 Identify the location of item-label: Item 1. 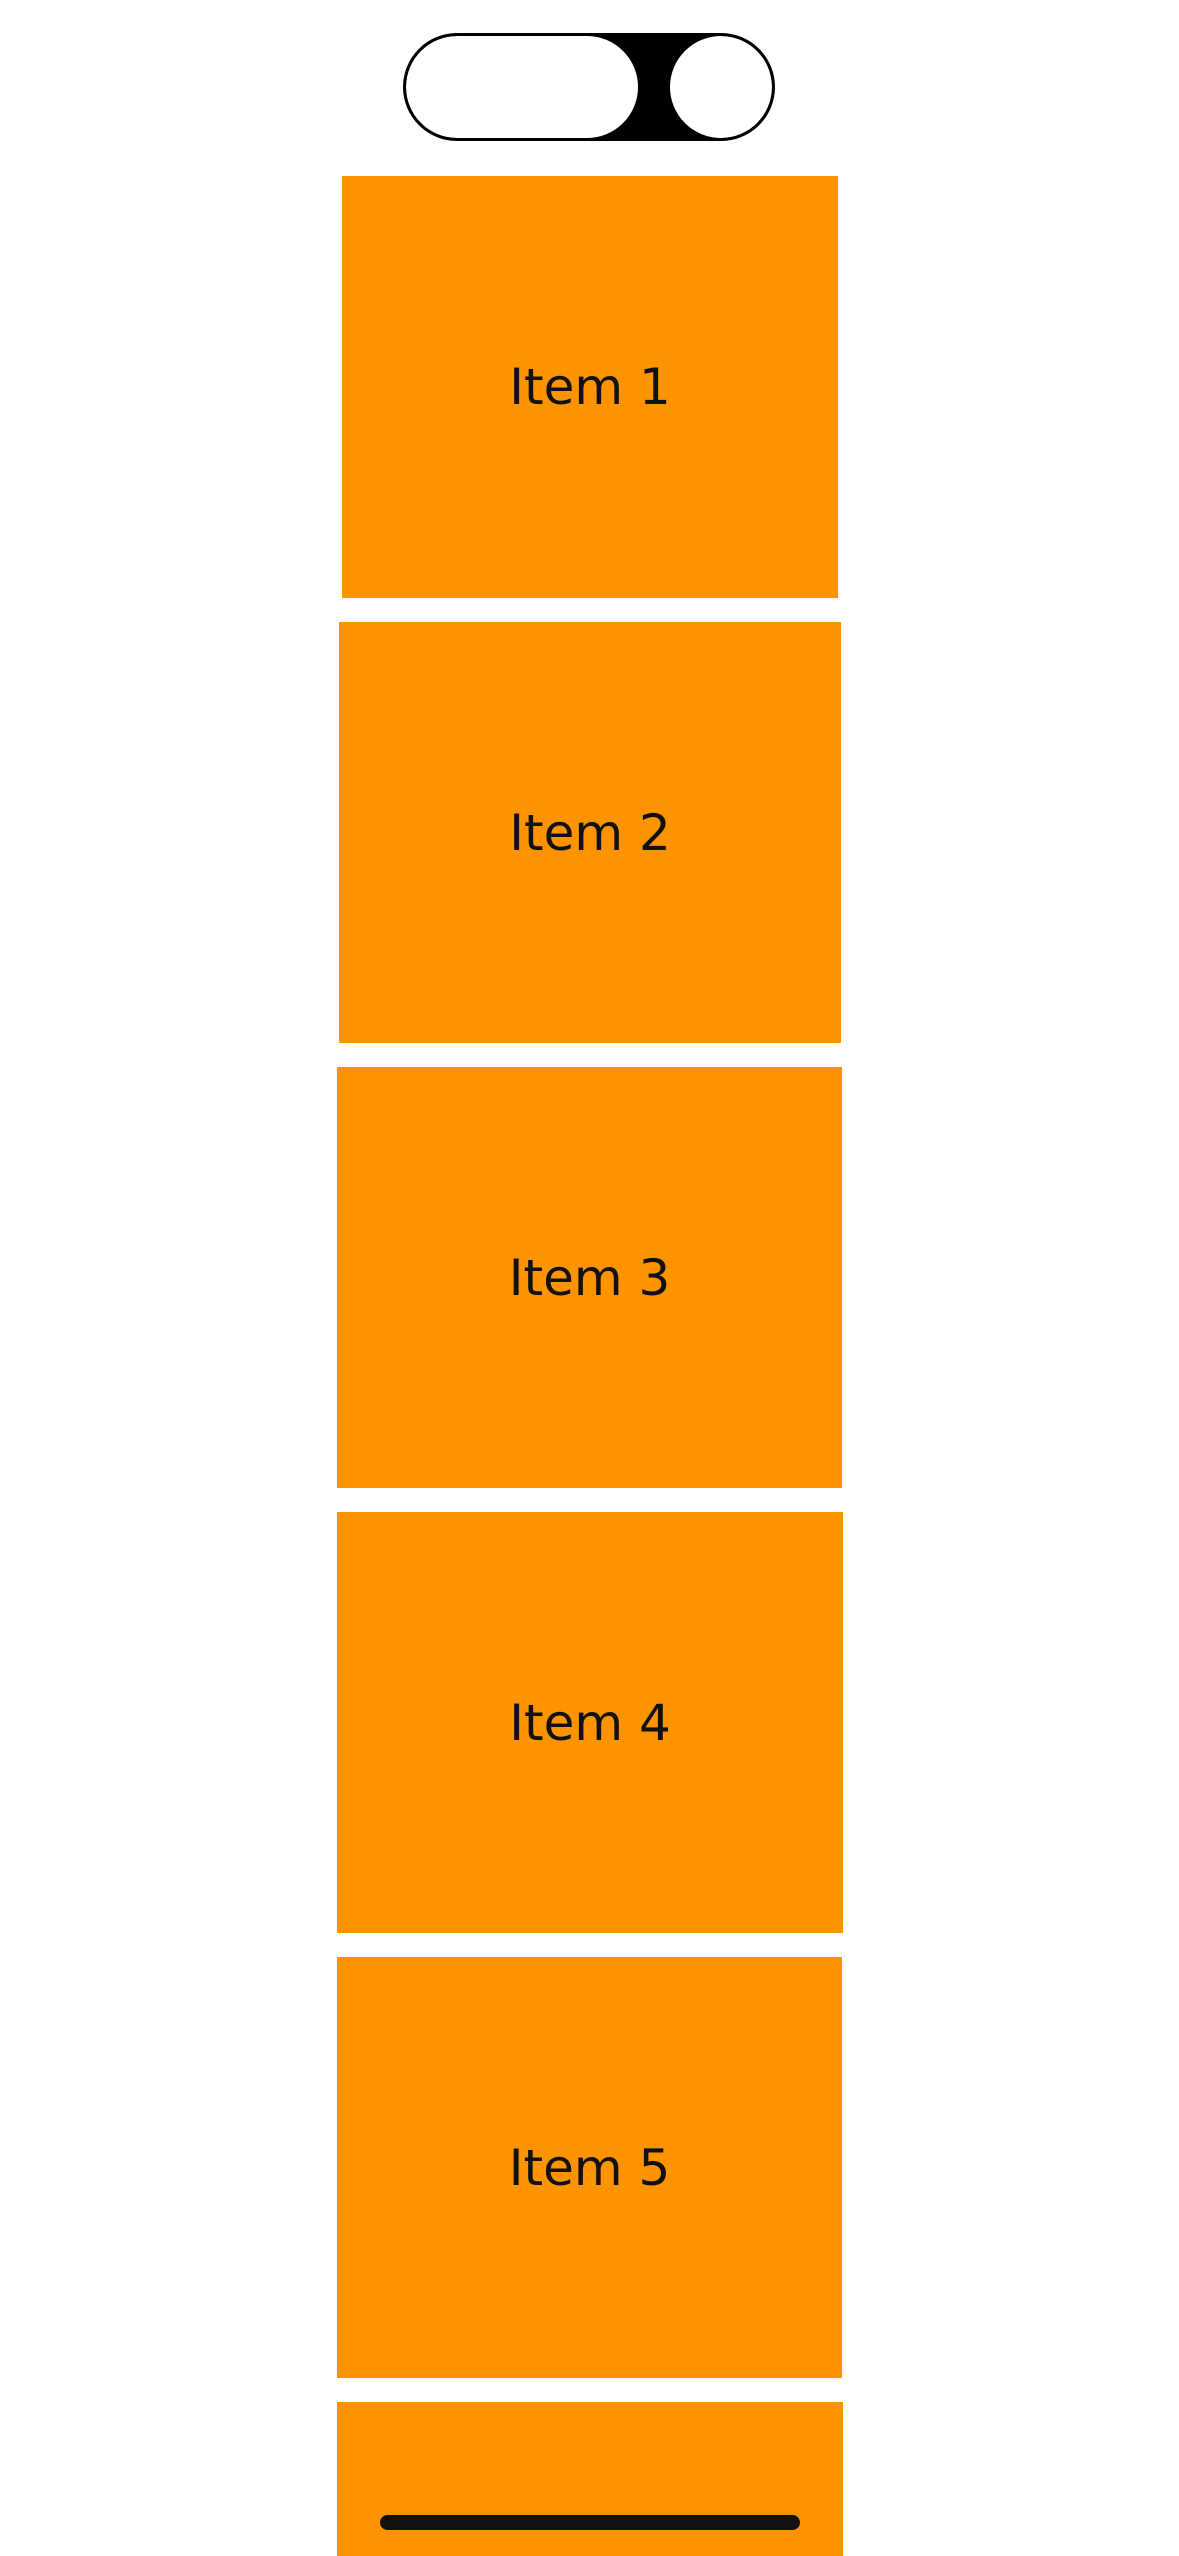
(590, 387).